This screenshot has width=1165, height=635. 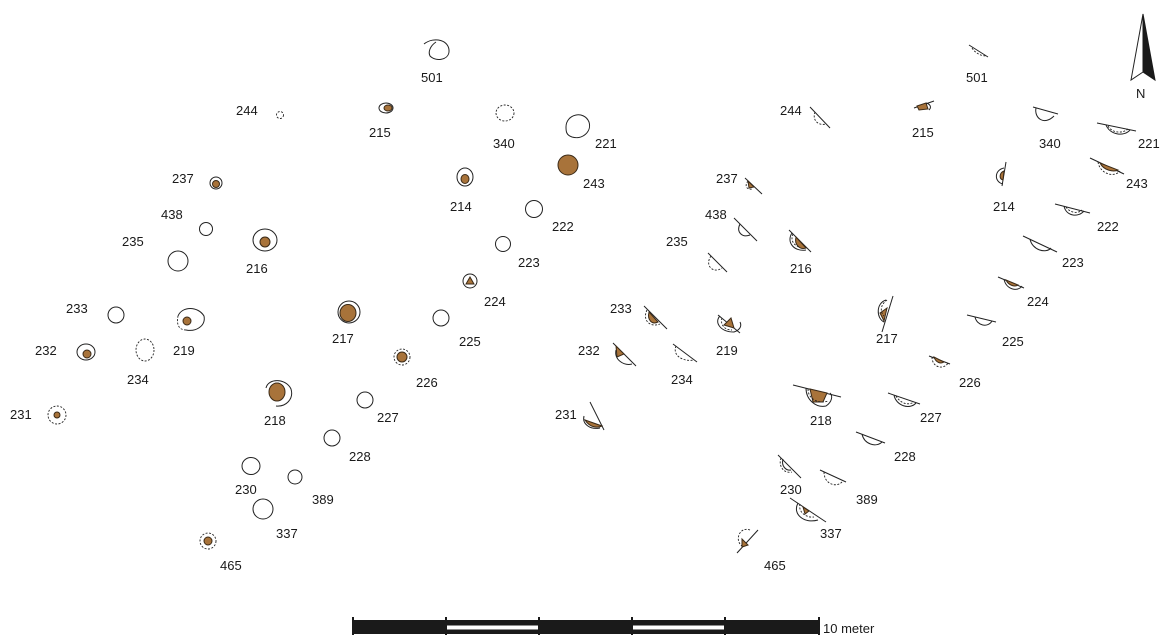 I want to click on label-r-244: 244, so click(x=791, y=110).